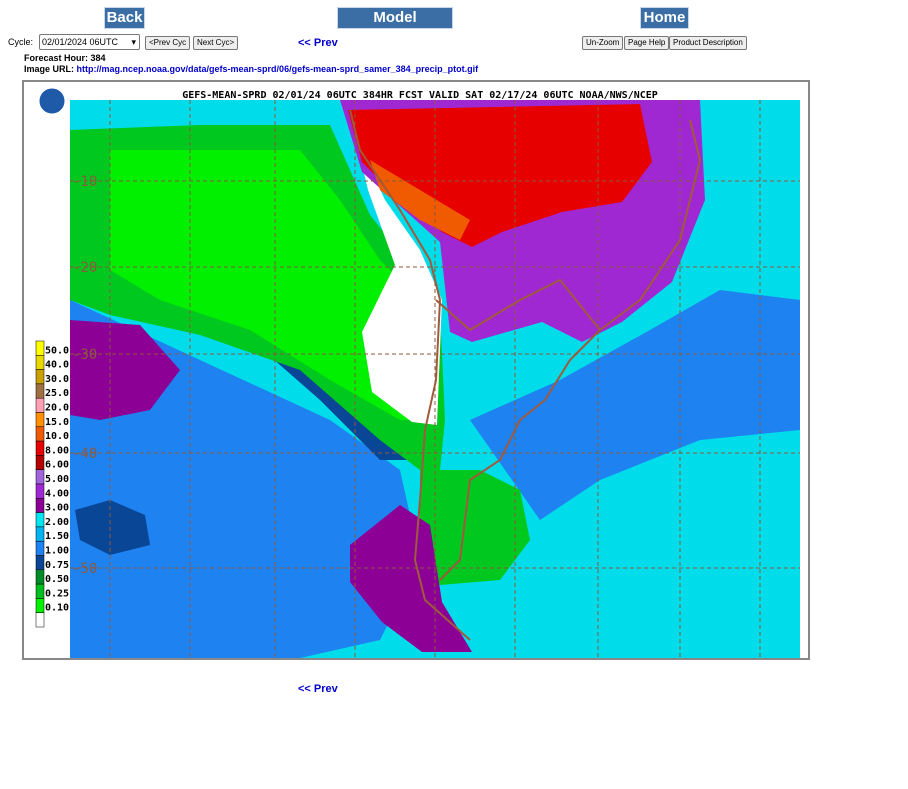 Image resolution: width=908 pixels, height=789 pixels. Describe the element at coordinates (124, 18) in the screenshot. I see `back-button: Back` at that location.